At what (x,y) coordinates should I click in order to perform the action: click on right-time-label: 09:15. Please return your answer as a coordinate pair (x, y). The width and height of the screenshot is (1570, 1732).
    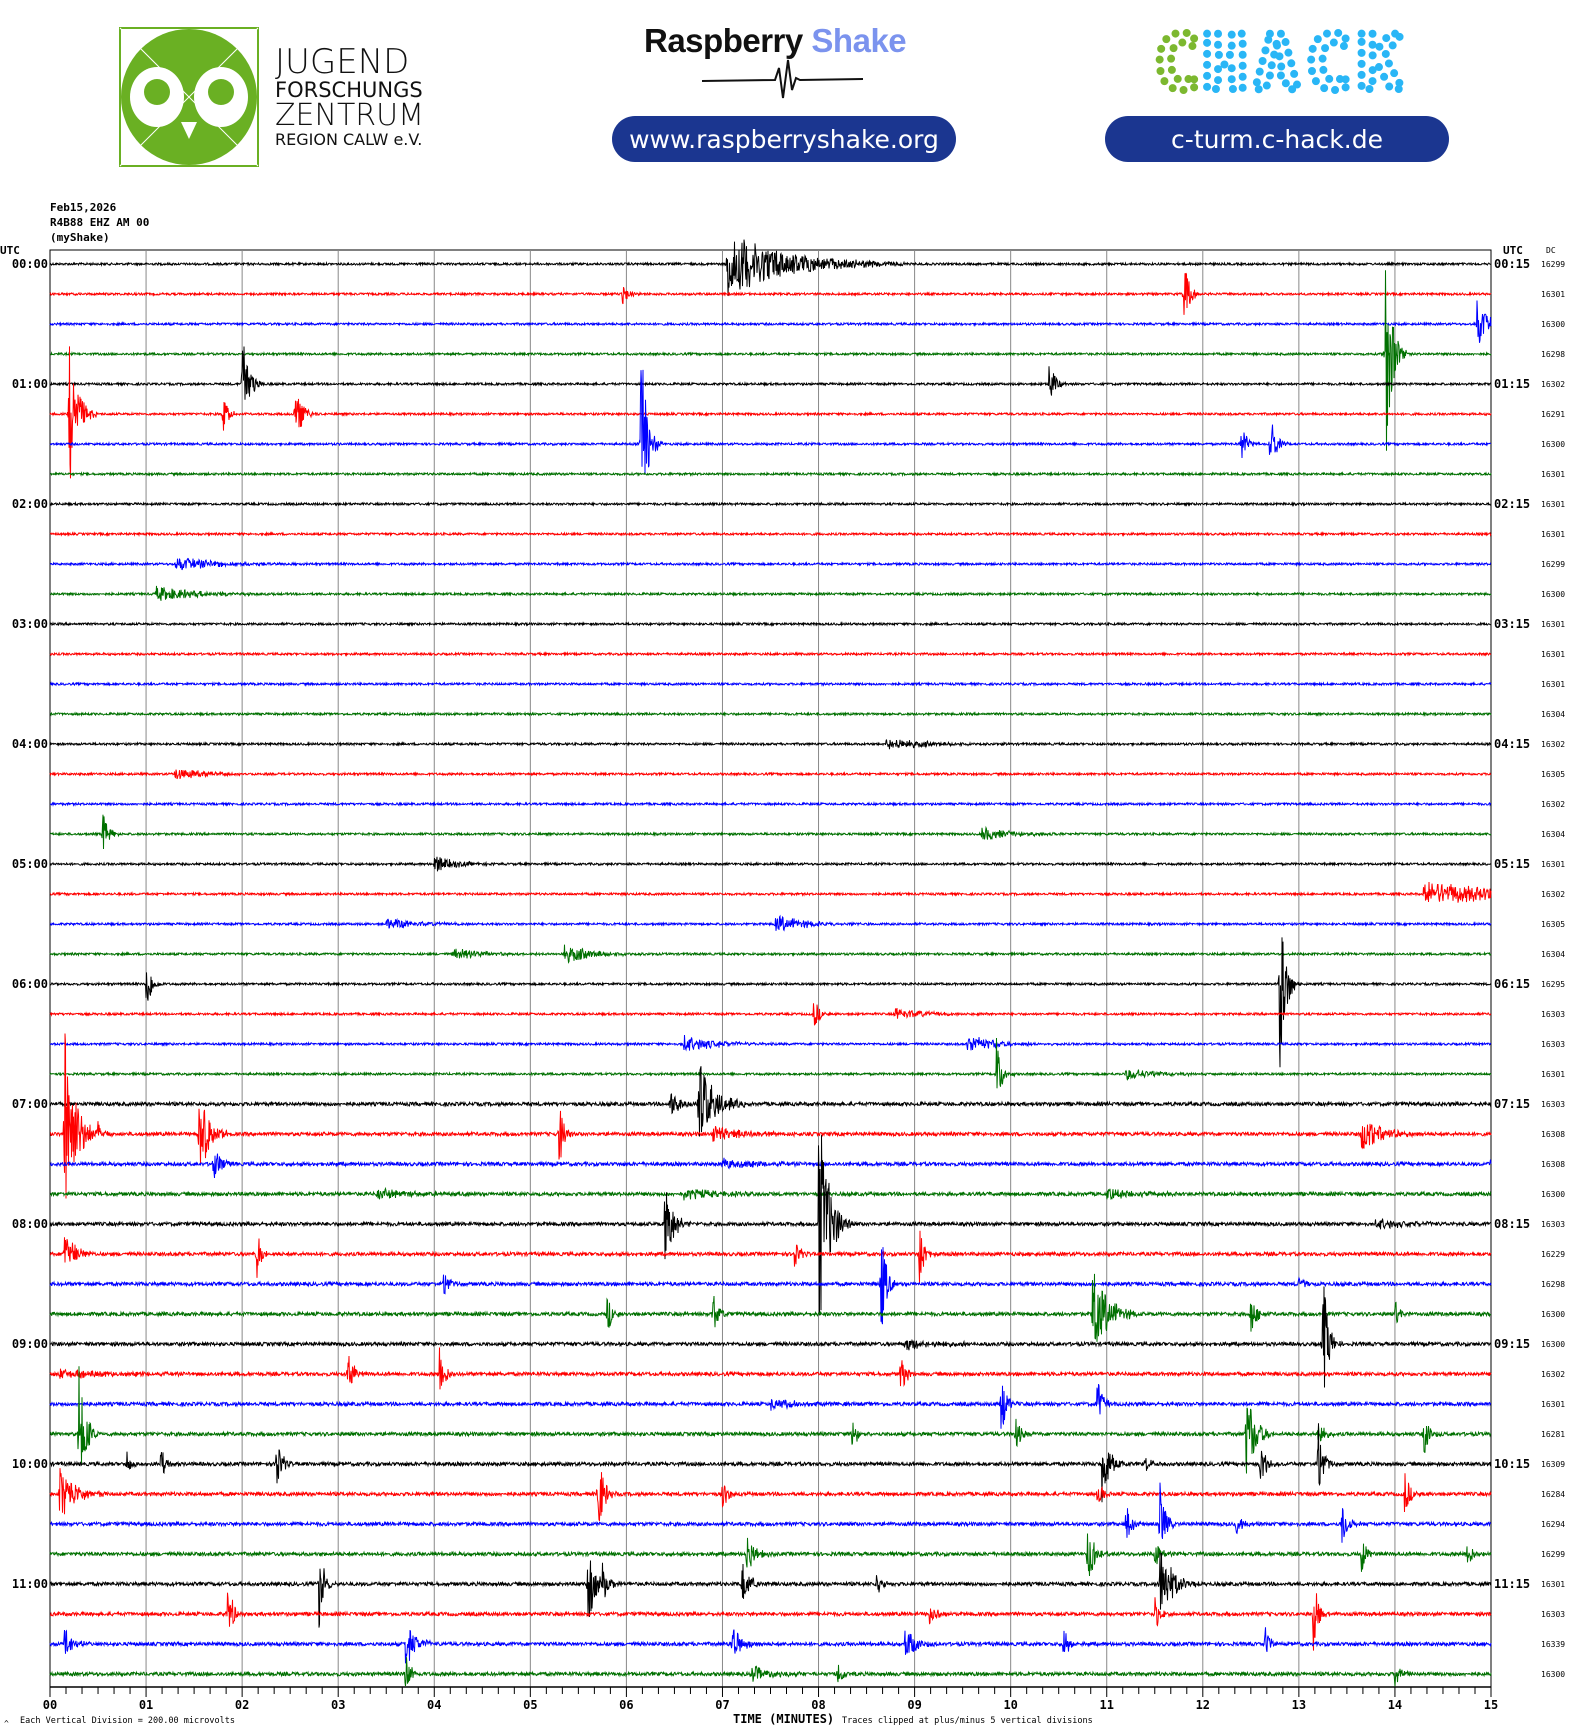
    Looking at the image, I should click on (1512, 1344).